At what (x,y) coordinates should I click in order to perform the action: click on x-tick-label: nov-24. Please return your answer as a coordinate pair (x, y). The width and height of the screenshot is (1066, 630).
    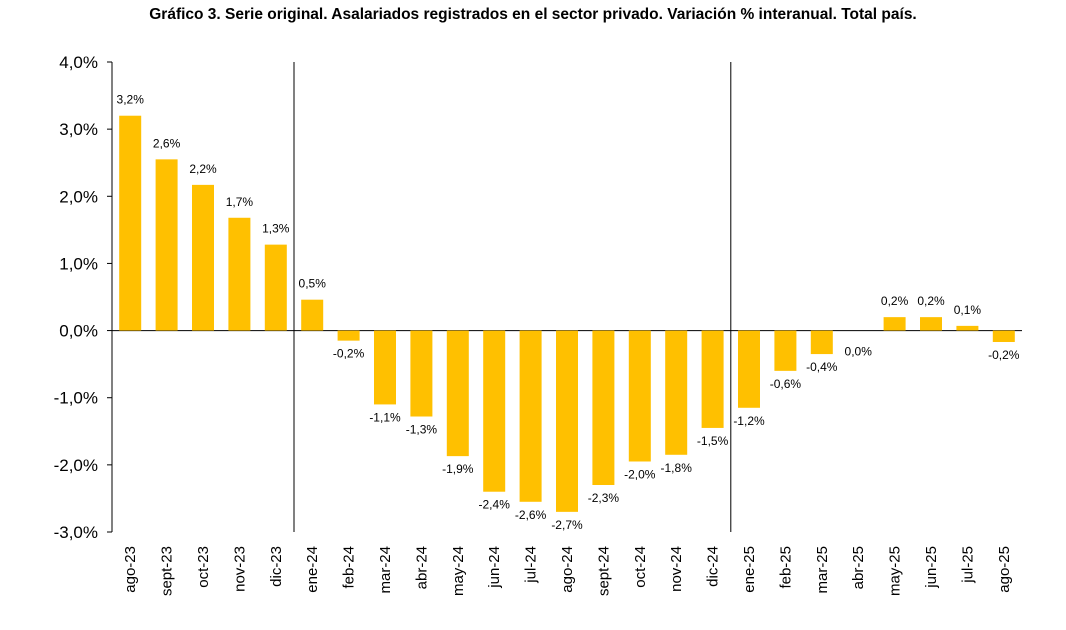
    Looking at the image, I should click on (676, 569).